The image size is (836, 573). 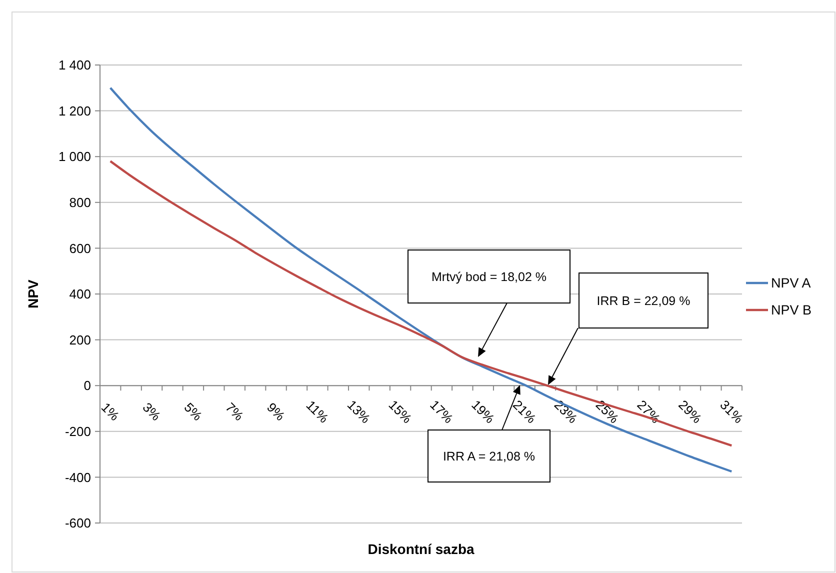 I want to click on x-tick-label: 5%, so click(x=193, y=412).